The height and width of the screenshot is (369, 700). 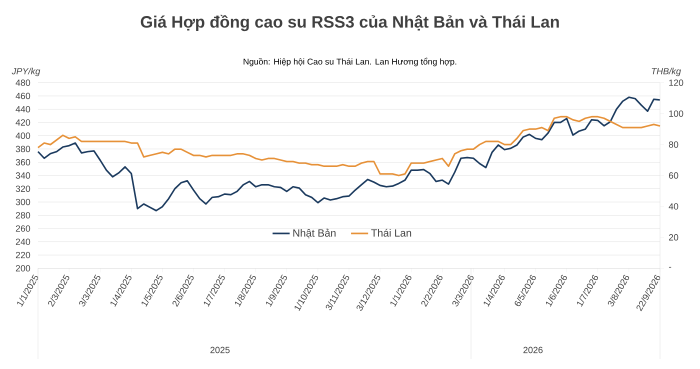 I want to click on y-axis-title: JPY/kg, so click(x=26, y=72).